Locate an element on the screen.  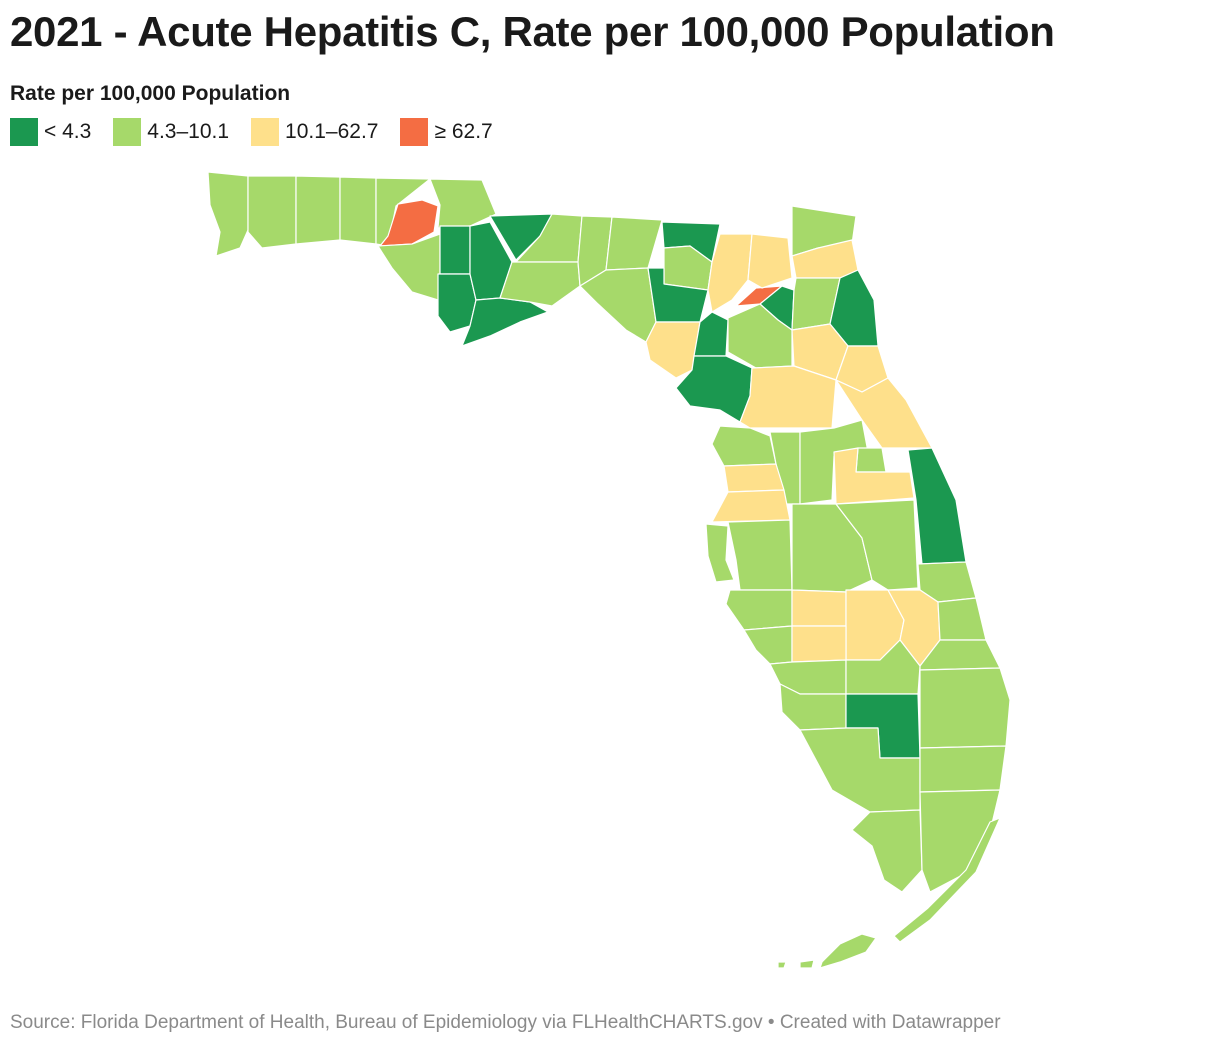
legend-label-low: 4.3–10.1 is located at coordinates (188, 131).